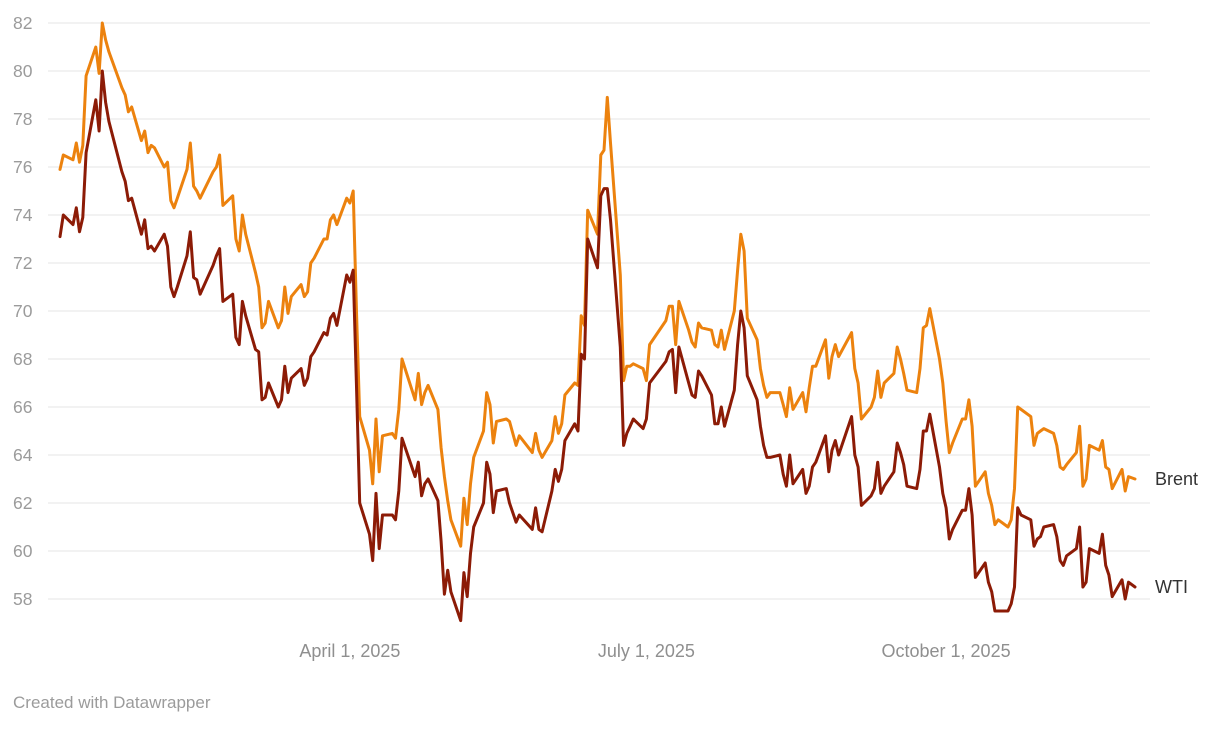 This screenshot has width=1220, height=730. I want to click on y-tick-label-66: 66, so click(23, 407).